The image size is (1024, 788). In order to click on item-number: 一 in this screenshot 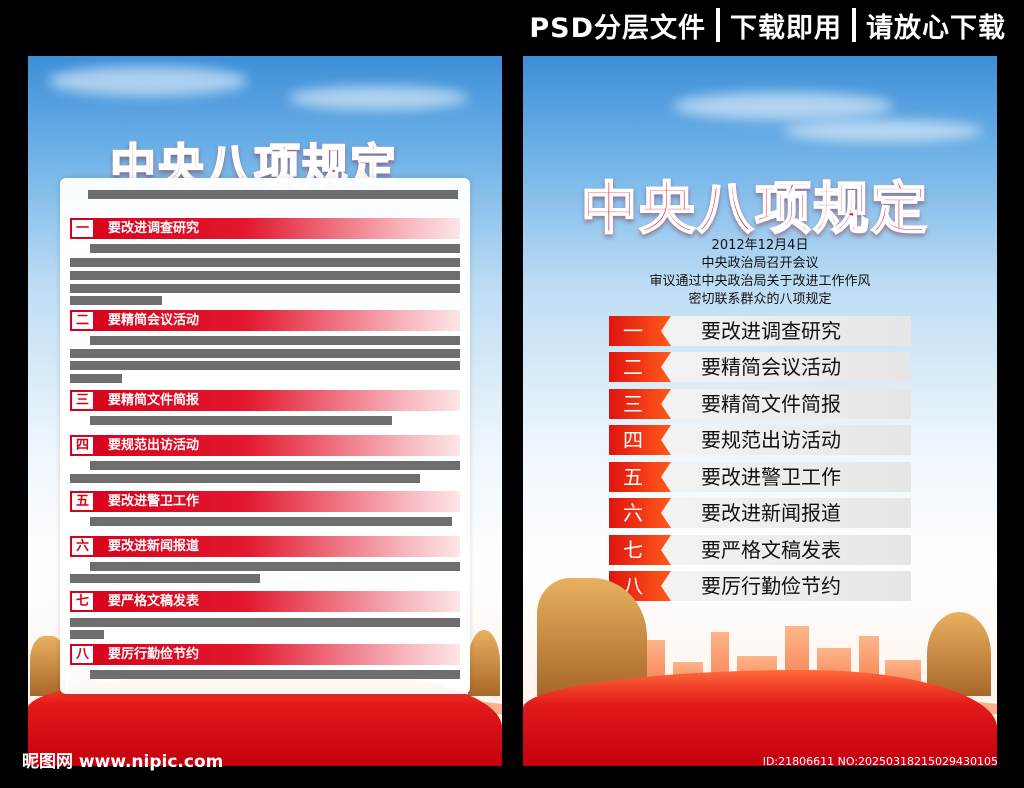, I will do `click(82, 228)`.